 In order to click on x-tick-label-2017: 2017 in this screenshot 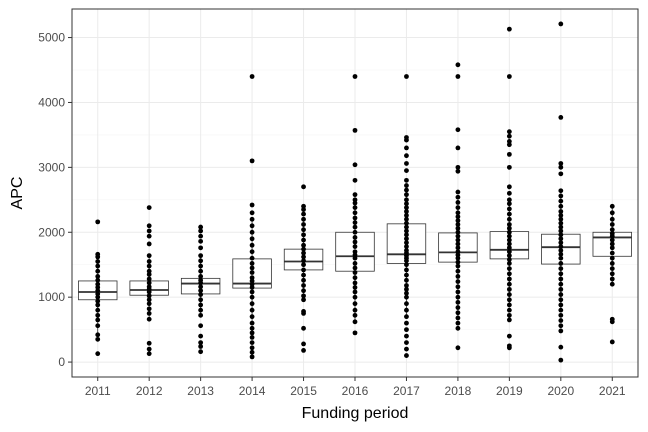, I will do `click(406, 391)`.